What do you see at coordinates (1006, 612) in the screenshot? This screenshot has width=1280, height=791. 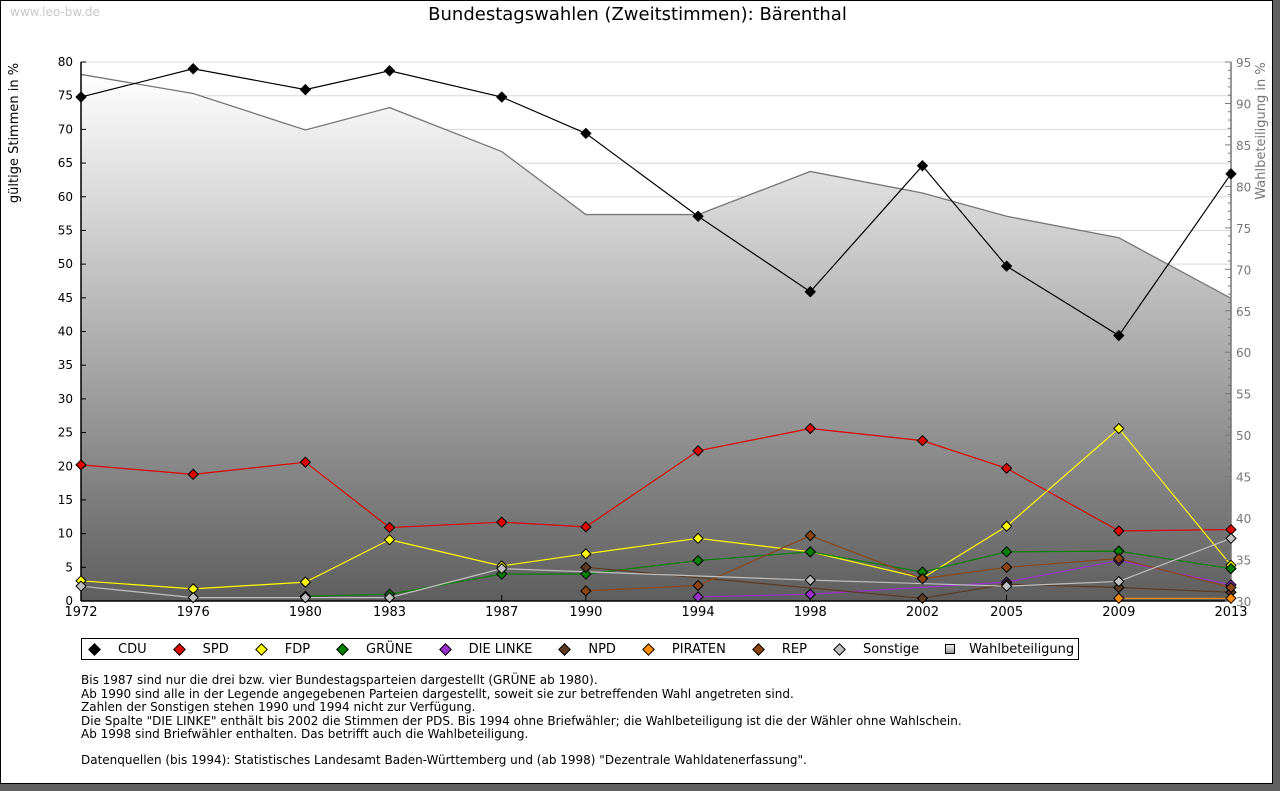 I see `x-tick-label: 2005` at bounding box center [1006, 612].